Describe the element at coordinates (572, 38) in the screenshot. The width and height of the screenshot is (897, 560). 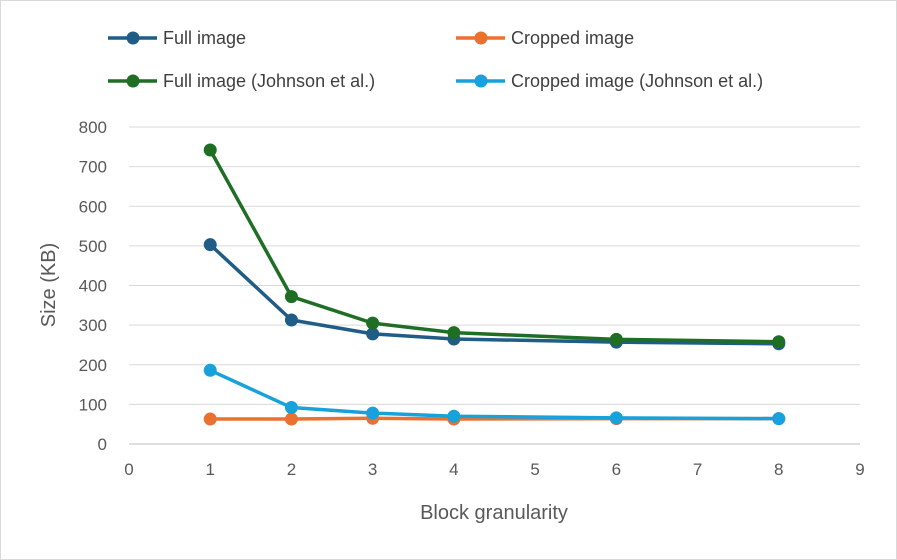
I see `legend-label: Cropped image` at that location.